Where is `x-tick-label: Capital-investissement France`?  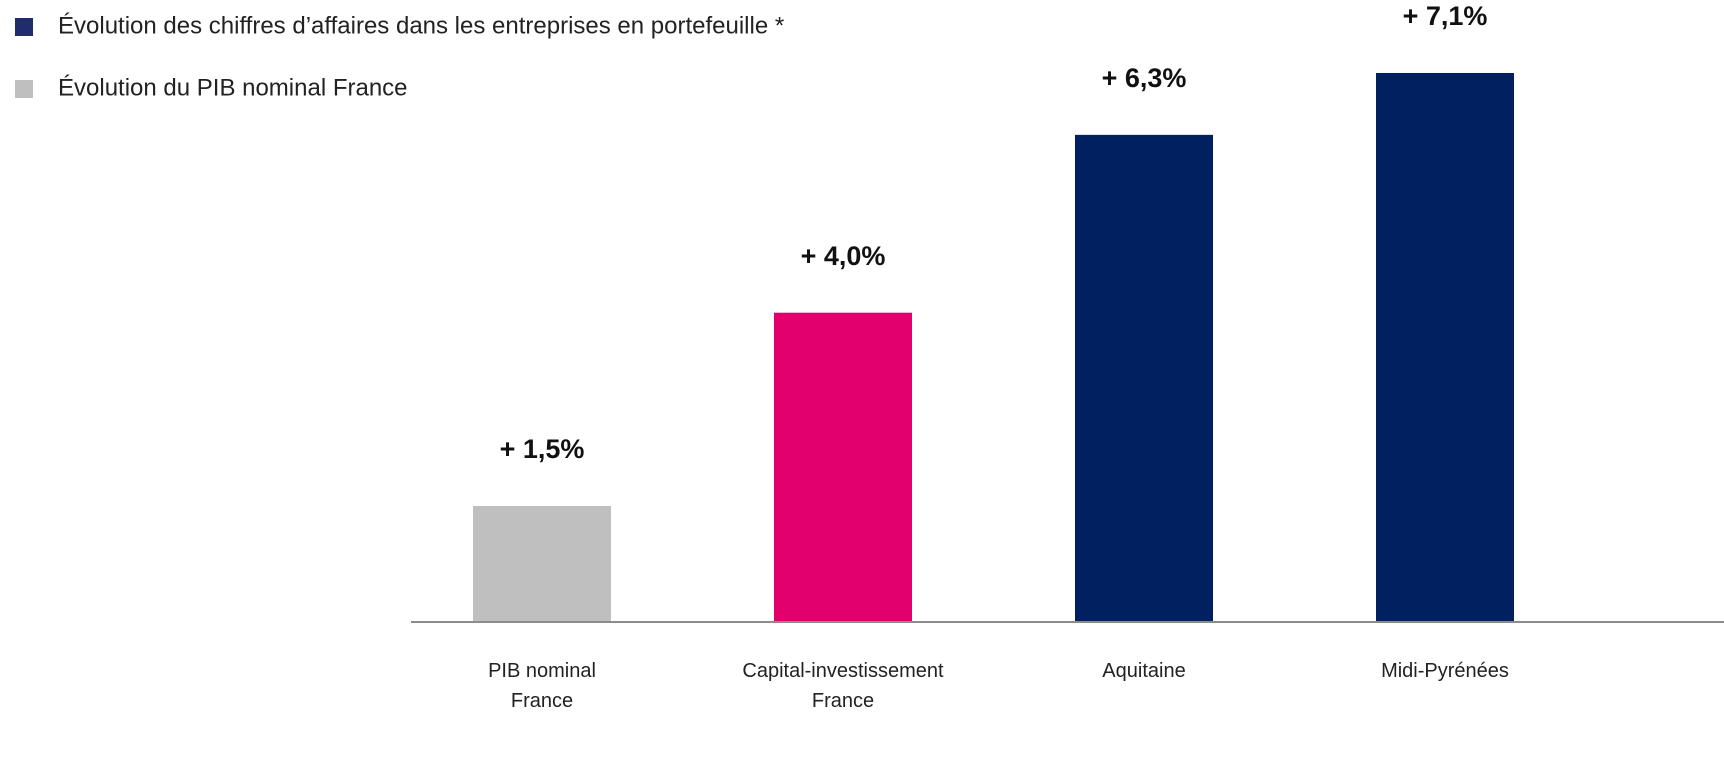
x-tick-label: Capital-investissement France is located at coordinates (843, 686).